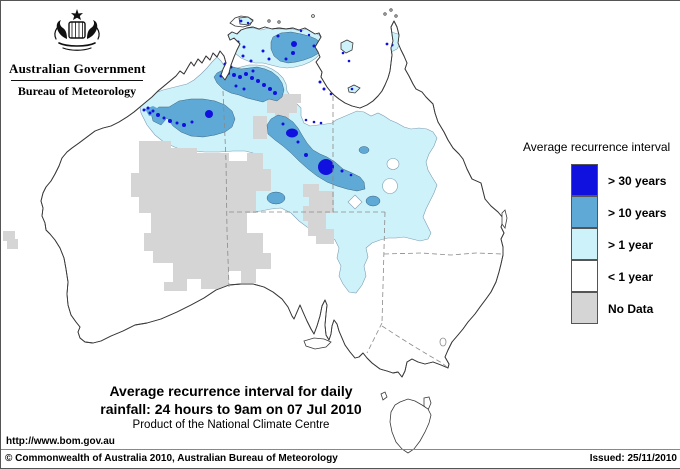 Image resolution: width=680 pixels, height=469 pixels. I want to click on nodata-region-tanami, so click(277, 114).